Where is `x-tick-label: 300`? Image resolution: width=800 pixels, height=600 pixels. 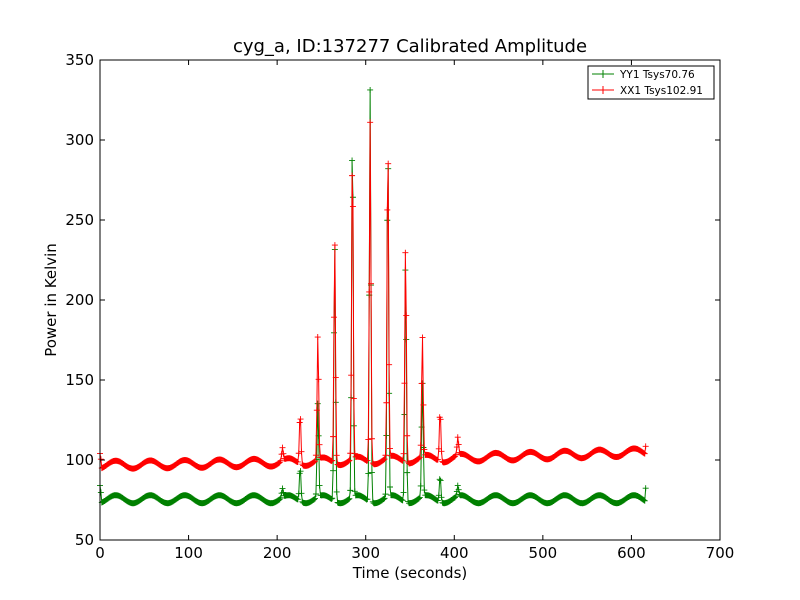 x-tick-label: 300 is located at coordinates (365, 553).